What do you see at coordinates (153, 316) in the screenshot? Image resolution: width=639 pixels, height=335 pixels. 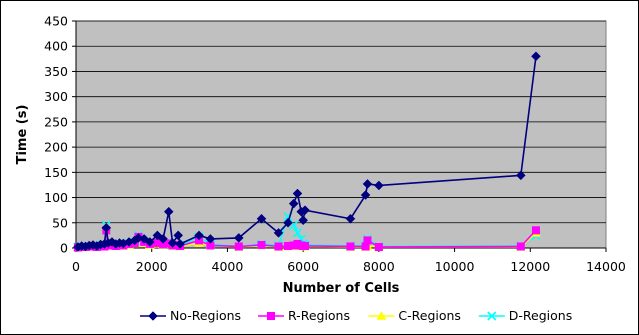 I see `legend-marker-no-regions` at bounding box center [153, 316].